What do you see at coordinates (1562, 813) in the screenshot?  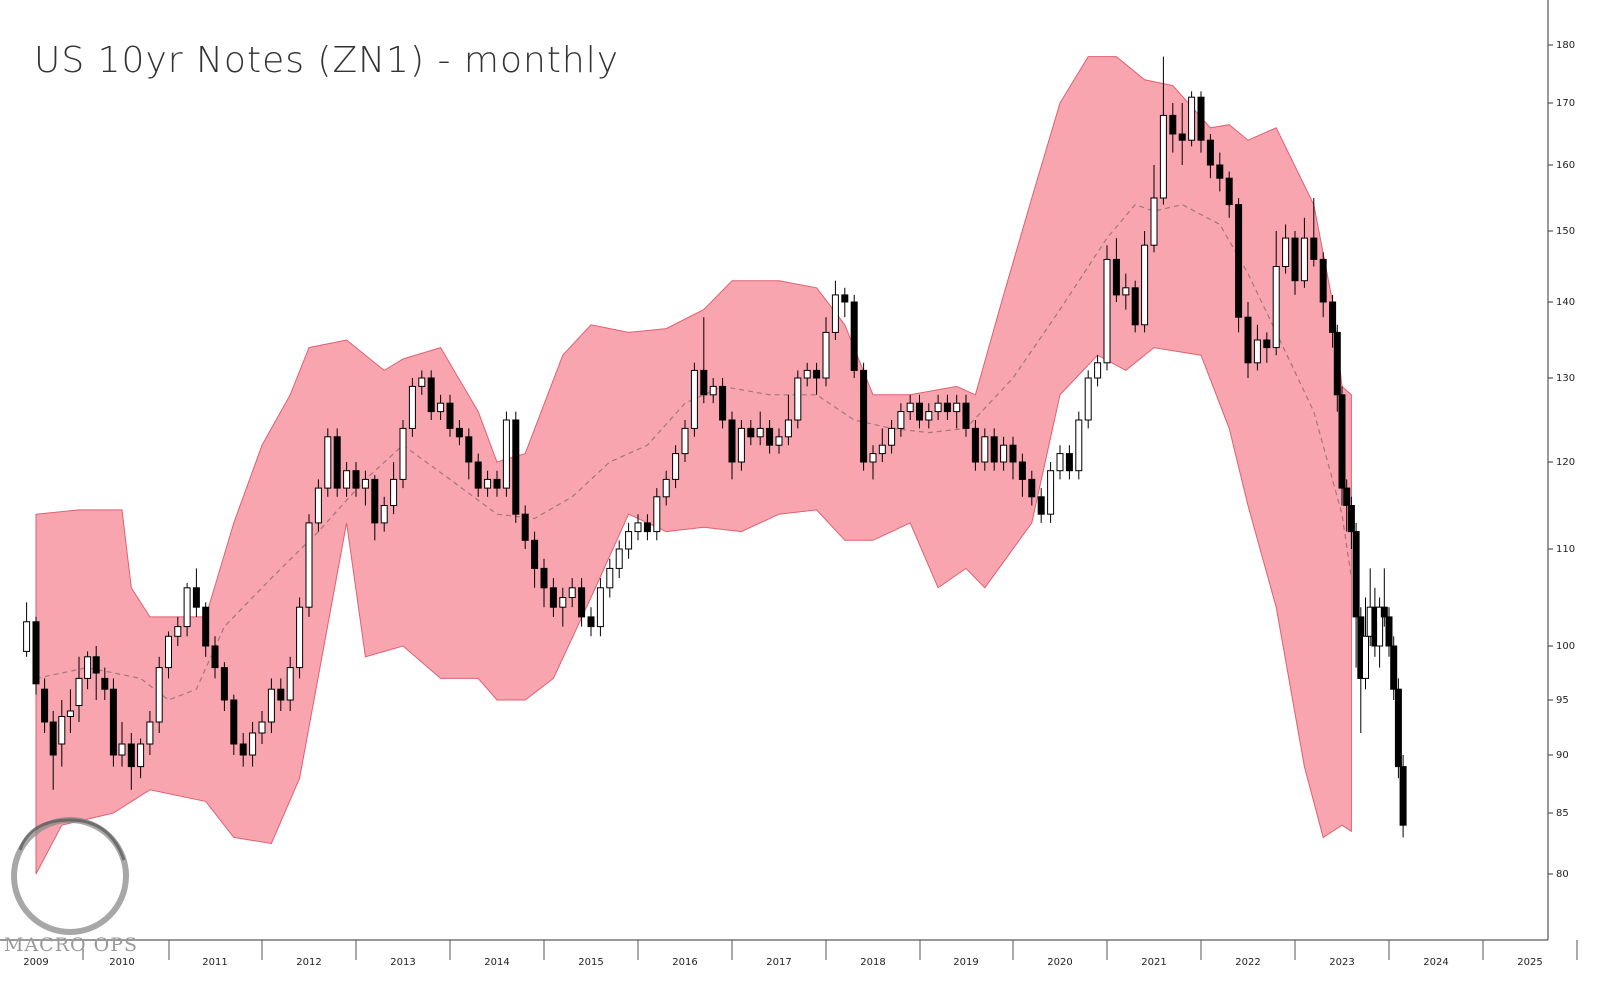 I see `y-tick-label: 85` at bounding box center [1562, 813].